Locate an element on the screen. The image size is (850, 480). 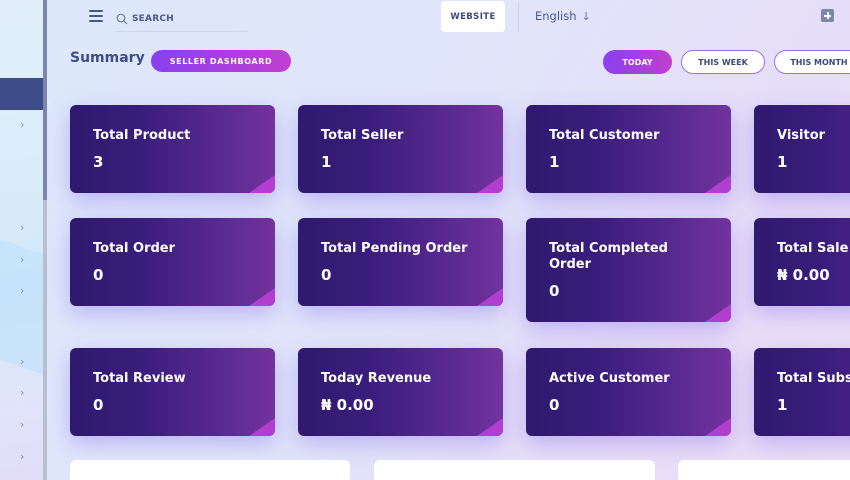
range-this-month-button: THIS MONTH is located at coordinates (812, 62).